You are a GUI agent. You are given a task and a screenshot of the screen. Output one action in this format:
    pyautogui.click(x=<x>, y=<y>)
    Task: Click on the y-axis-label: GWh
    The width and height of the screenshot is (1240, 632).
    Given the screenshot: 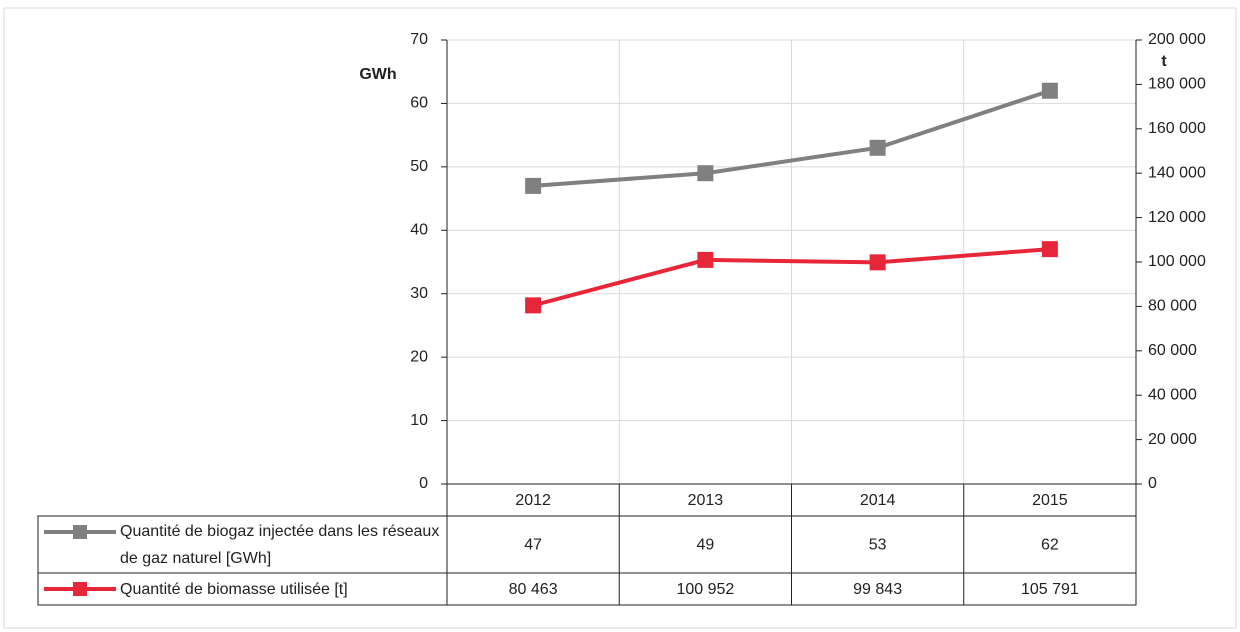 What is the action you would take?
    pyautogui.click(x=377, y=74)
    